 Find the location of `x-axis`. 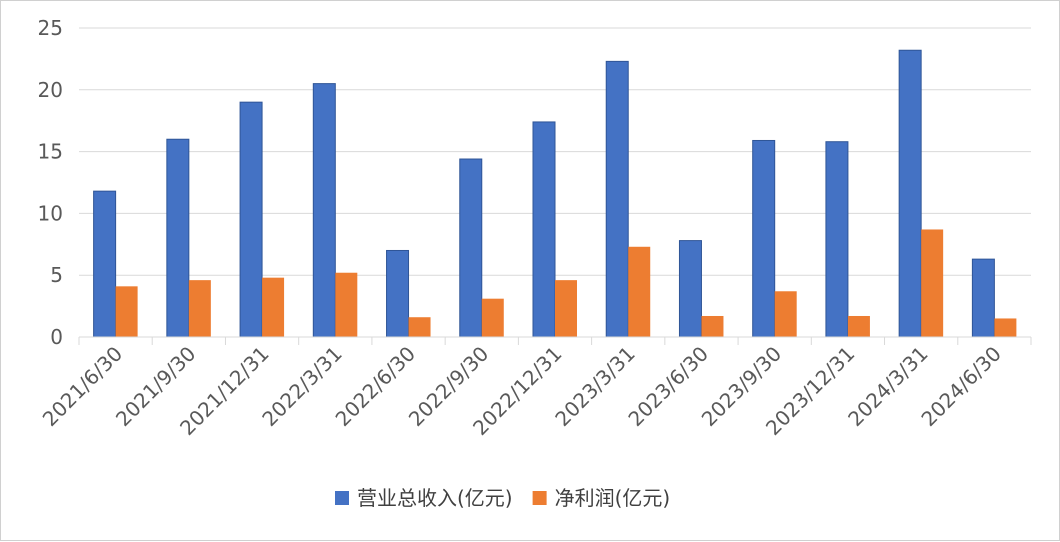

x-axis is located at coordinates (555, 340).